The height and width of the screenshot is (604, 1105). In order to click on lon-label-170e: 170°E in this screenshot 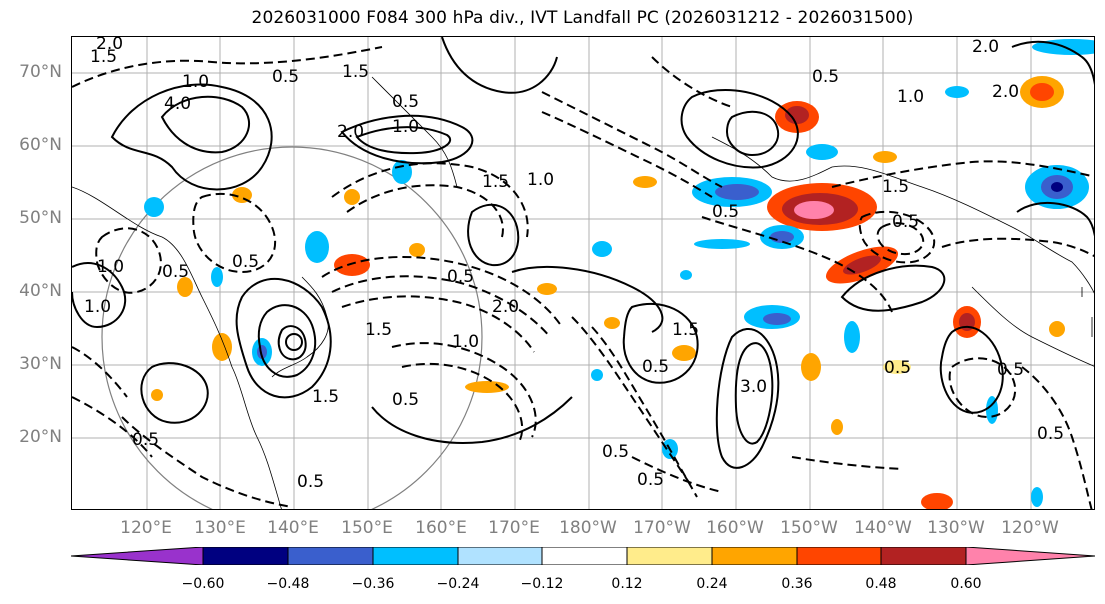, I will do `click(514, 528)`.